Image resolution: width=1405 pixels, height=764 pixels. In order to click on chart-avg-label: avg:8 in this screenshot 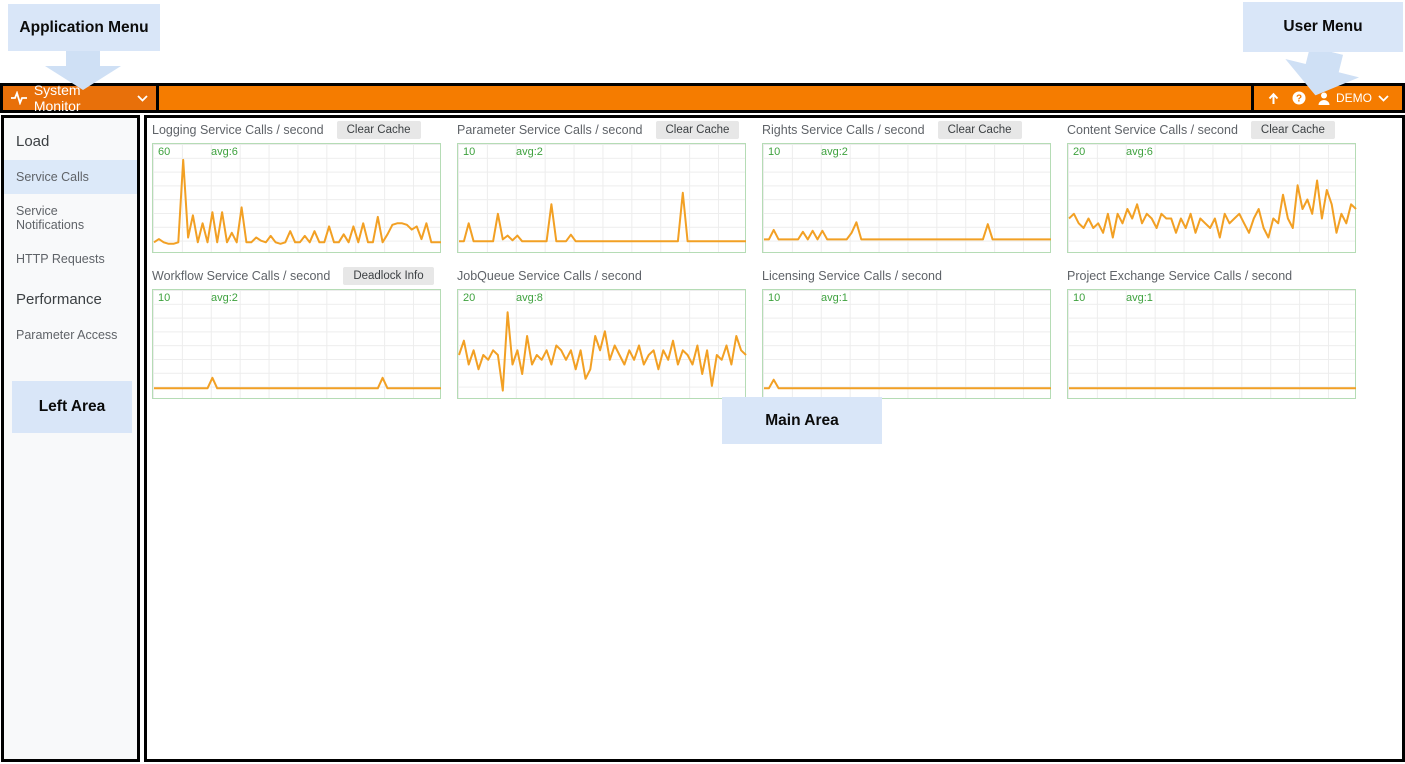, I will do `click(529, 298)`.